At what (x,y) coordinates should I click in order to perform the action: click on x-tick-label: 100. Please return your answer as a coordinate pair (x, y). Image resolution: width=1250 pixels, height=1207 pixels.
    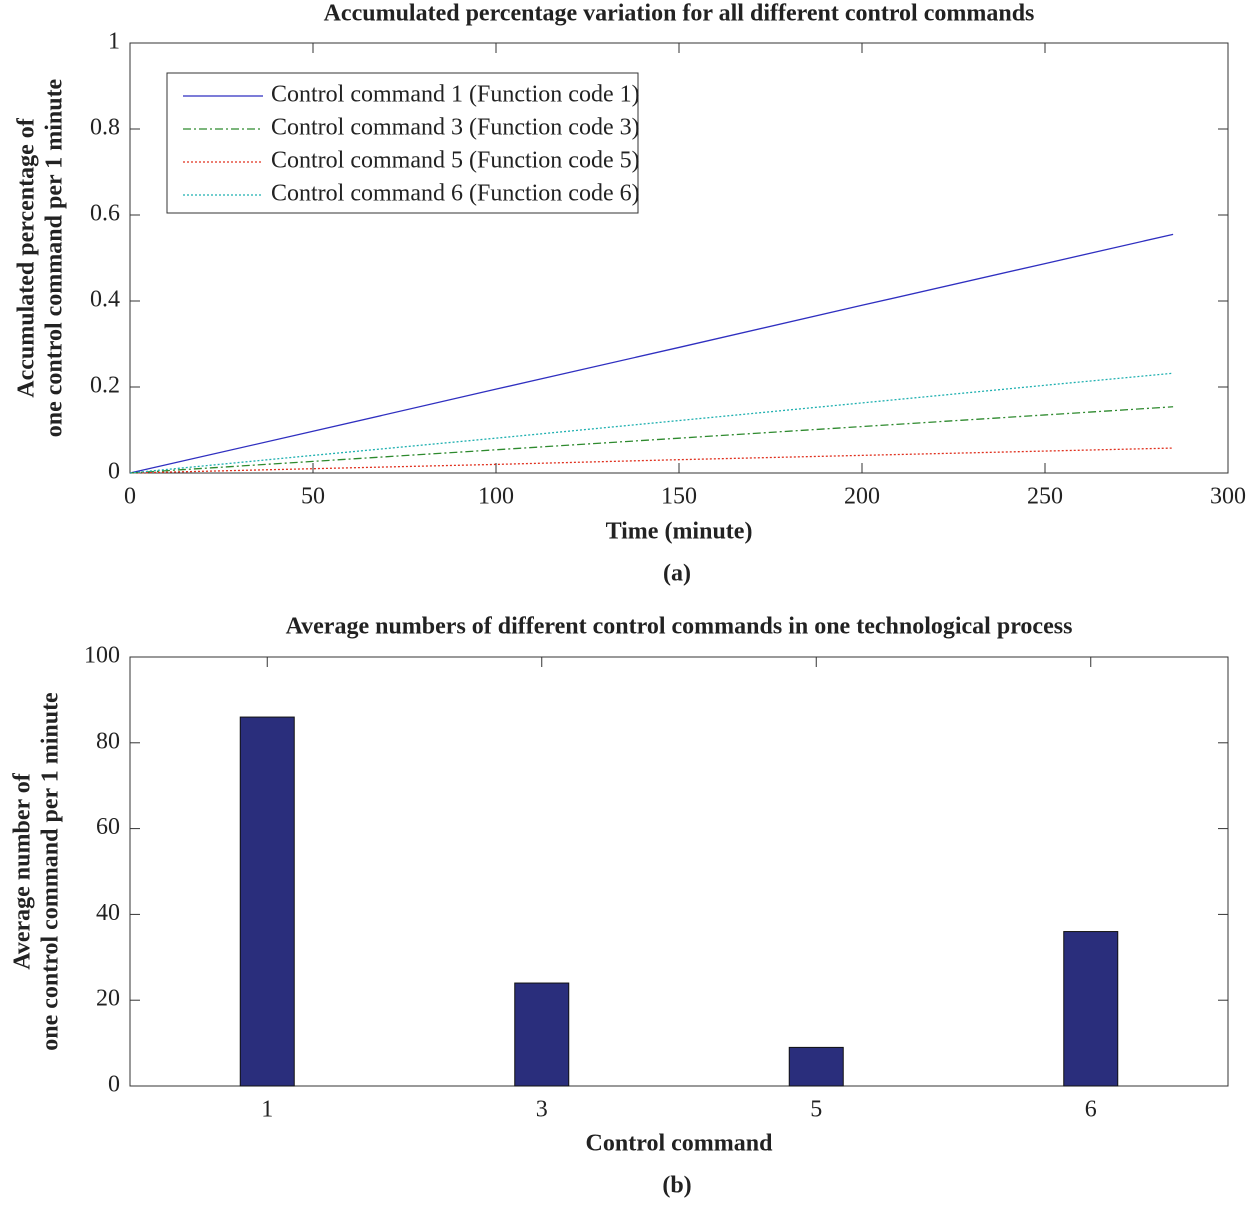
    Looking at the image, I should click on (496, 497).